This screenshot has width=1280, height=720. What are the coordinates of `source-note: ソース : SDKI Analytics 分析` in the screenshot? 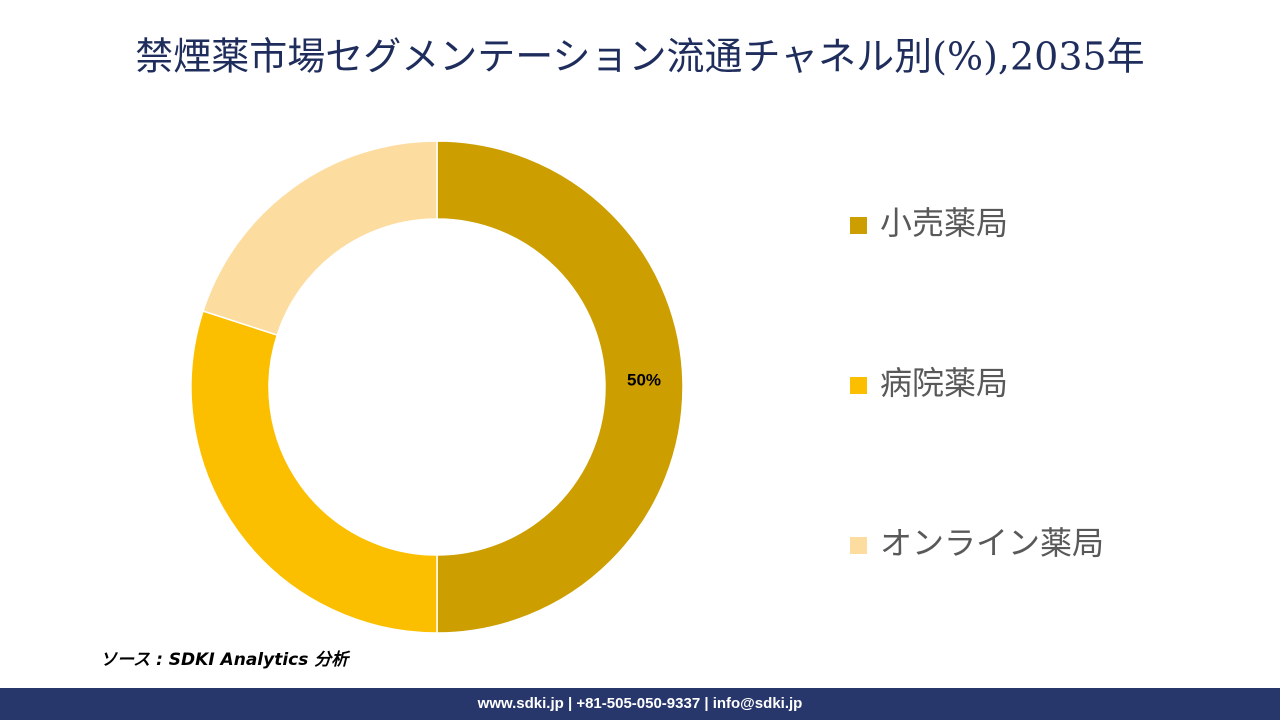 It's located at (225, 660).